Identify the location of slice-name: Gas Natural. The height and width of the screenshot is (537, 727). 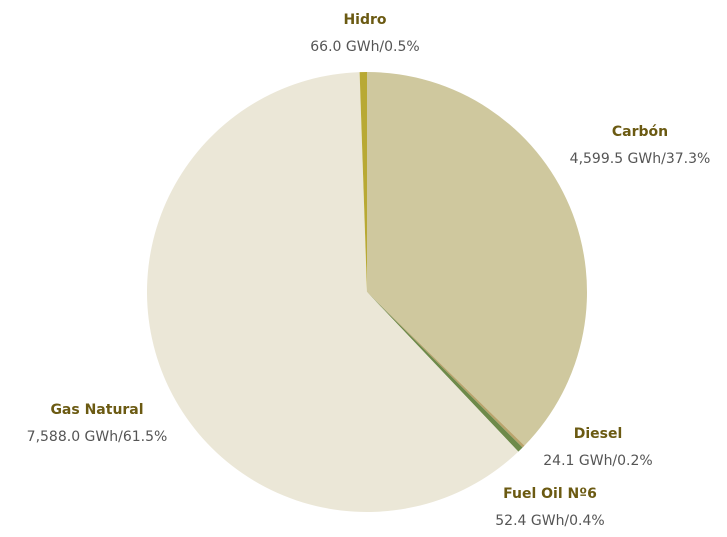
(96, 410).